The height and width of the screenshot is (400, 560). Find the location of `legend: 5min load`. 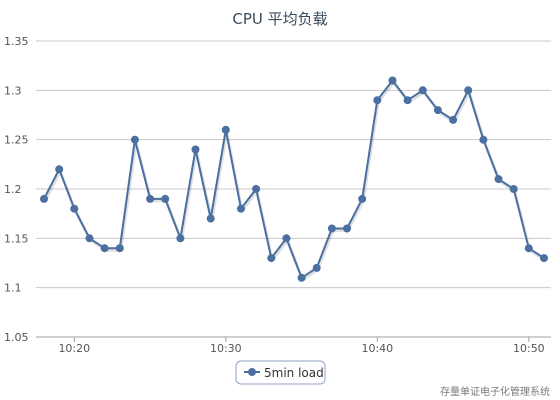

legend: 5min load is located at coordinates (280, 372).